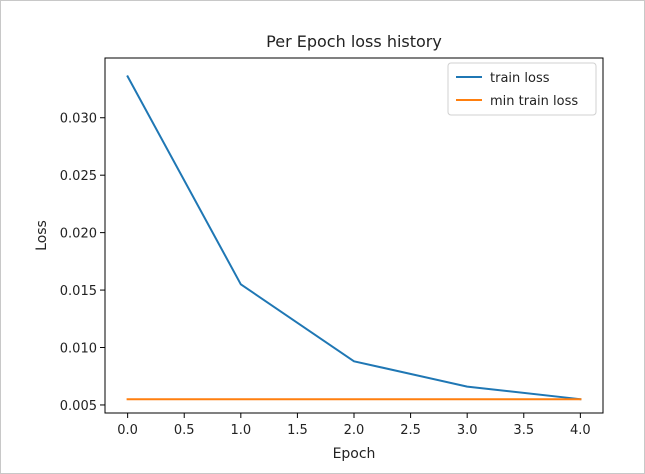 The image size is (645, 474). I want to click on chart-title: Per Epoch loss history, so click(354, 41).